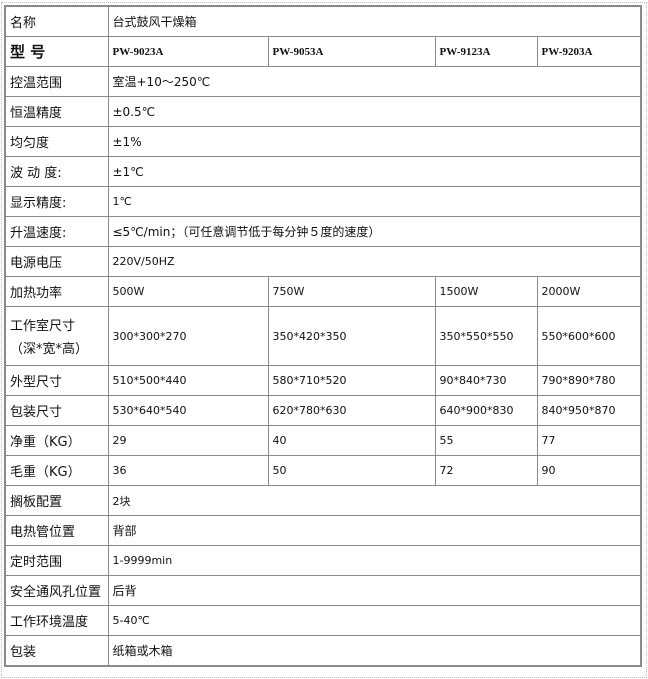 This screenshot has height=679, width=648. What do you see at coordinates (23, 652) in the screenshot?
I see `row-label-text: 包装` at bounding box center [23, 652].